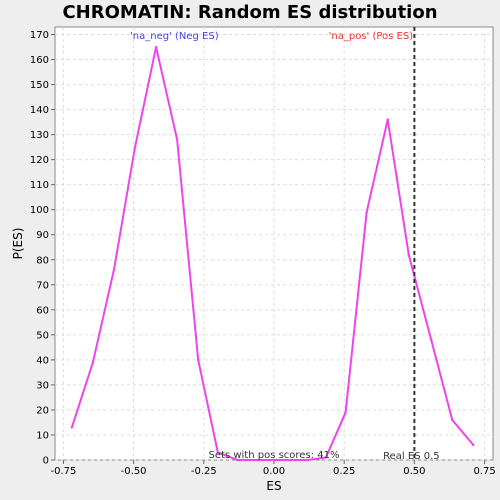  I want to click on y-tick-label: 50, so click(42, 335).